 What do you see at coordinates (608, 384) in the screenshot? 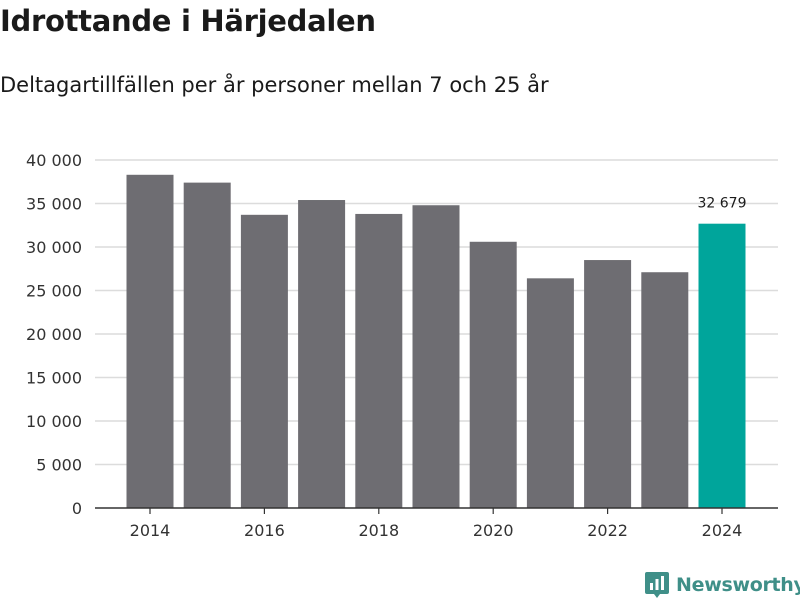
I see `bar-2022` at bounding box center [608, 384].